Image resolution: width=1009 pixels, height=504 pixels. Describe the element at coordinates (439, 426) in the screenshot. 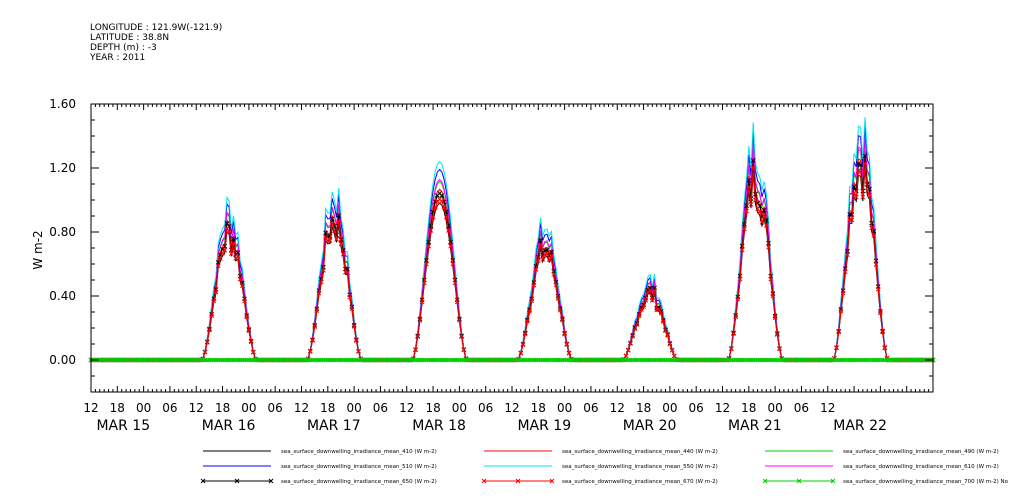

I see `date-label: MAR 18` at that location.